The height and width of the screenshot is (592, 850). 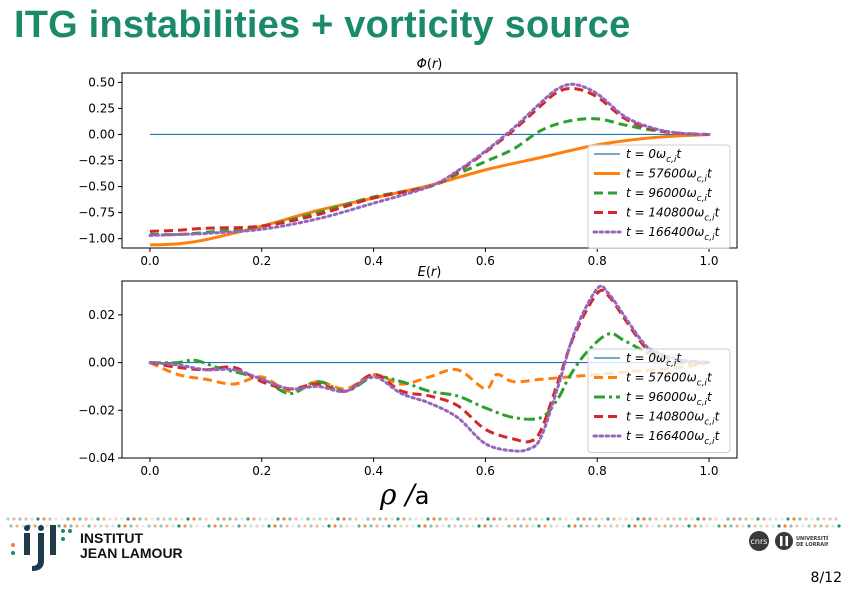 I want to click on x-tick-label: 1.0, so click(x=708, y=261).